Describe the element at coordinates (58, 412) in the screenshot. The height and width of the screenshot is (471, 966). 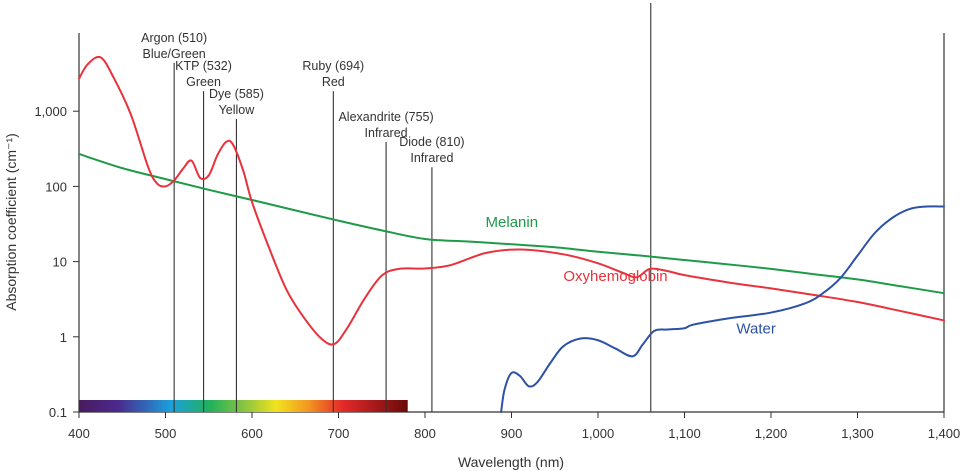
I see `y-tick-label: 0.1` at that location.